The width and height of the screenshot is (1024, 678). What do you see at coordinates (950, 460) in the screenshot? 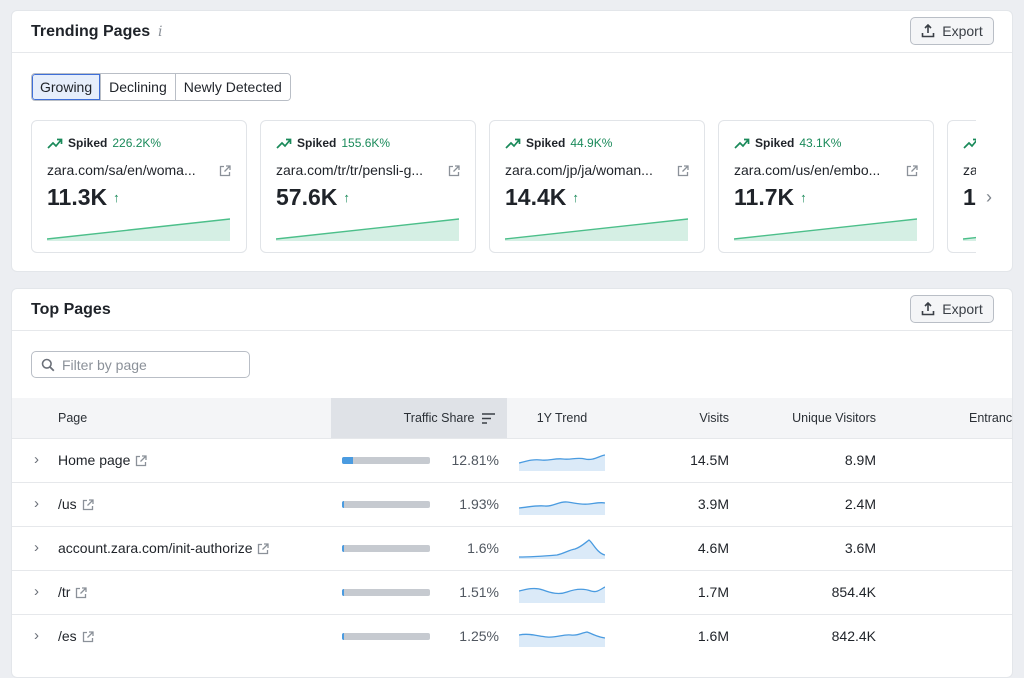
I see `entrance-cell: 11.5M` at bounding box center [950, 460].